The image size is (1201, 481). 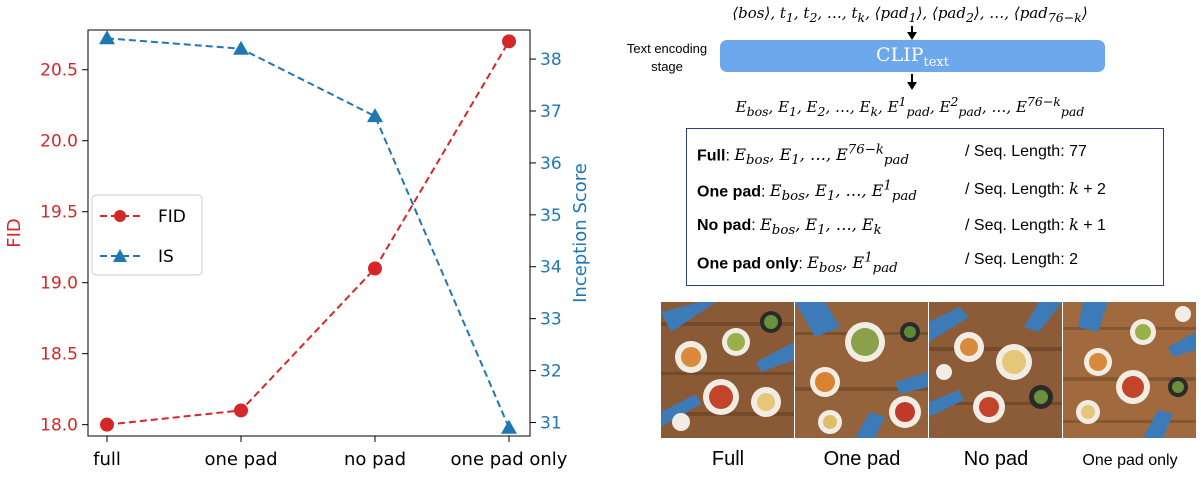 I want to click on caption-one-pad-only: One pad only, so click(x=1130, y=460).